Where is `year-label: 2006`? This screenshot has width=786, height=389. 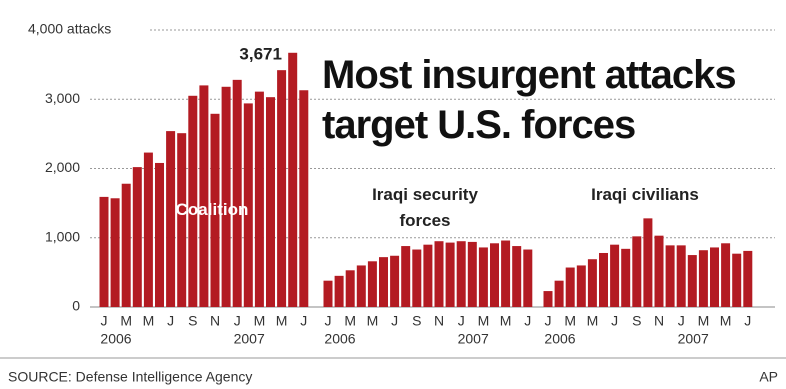 year-label: 2006 is located at coordinates (559, 339).